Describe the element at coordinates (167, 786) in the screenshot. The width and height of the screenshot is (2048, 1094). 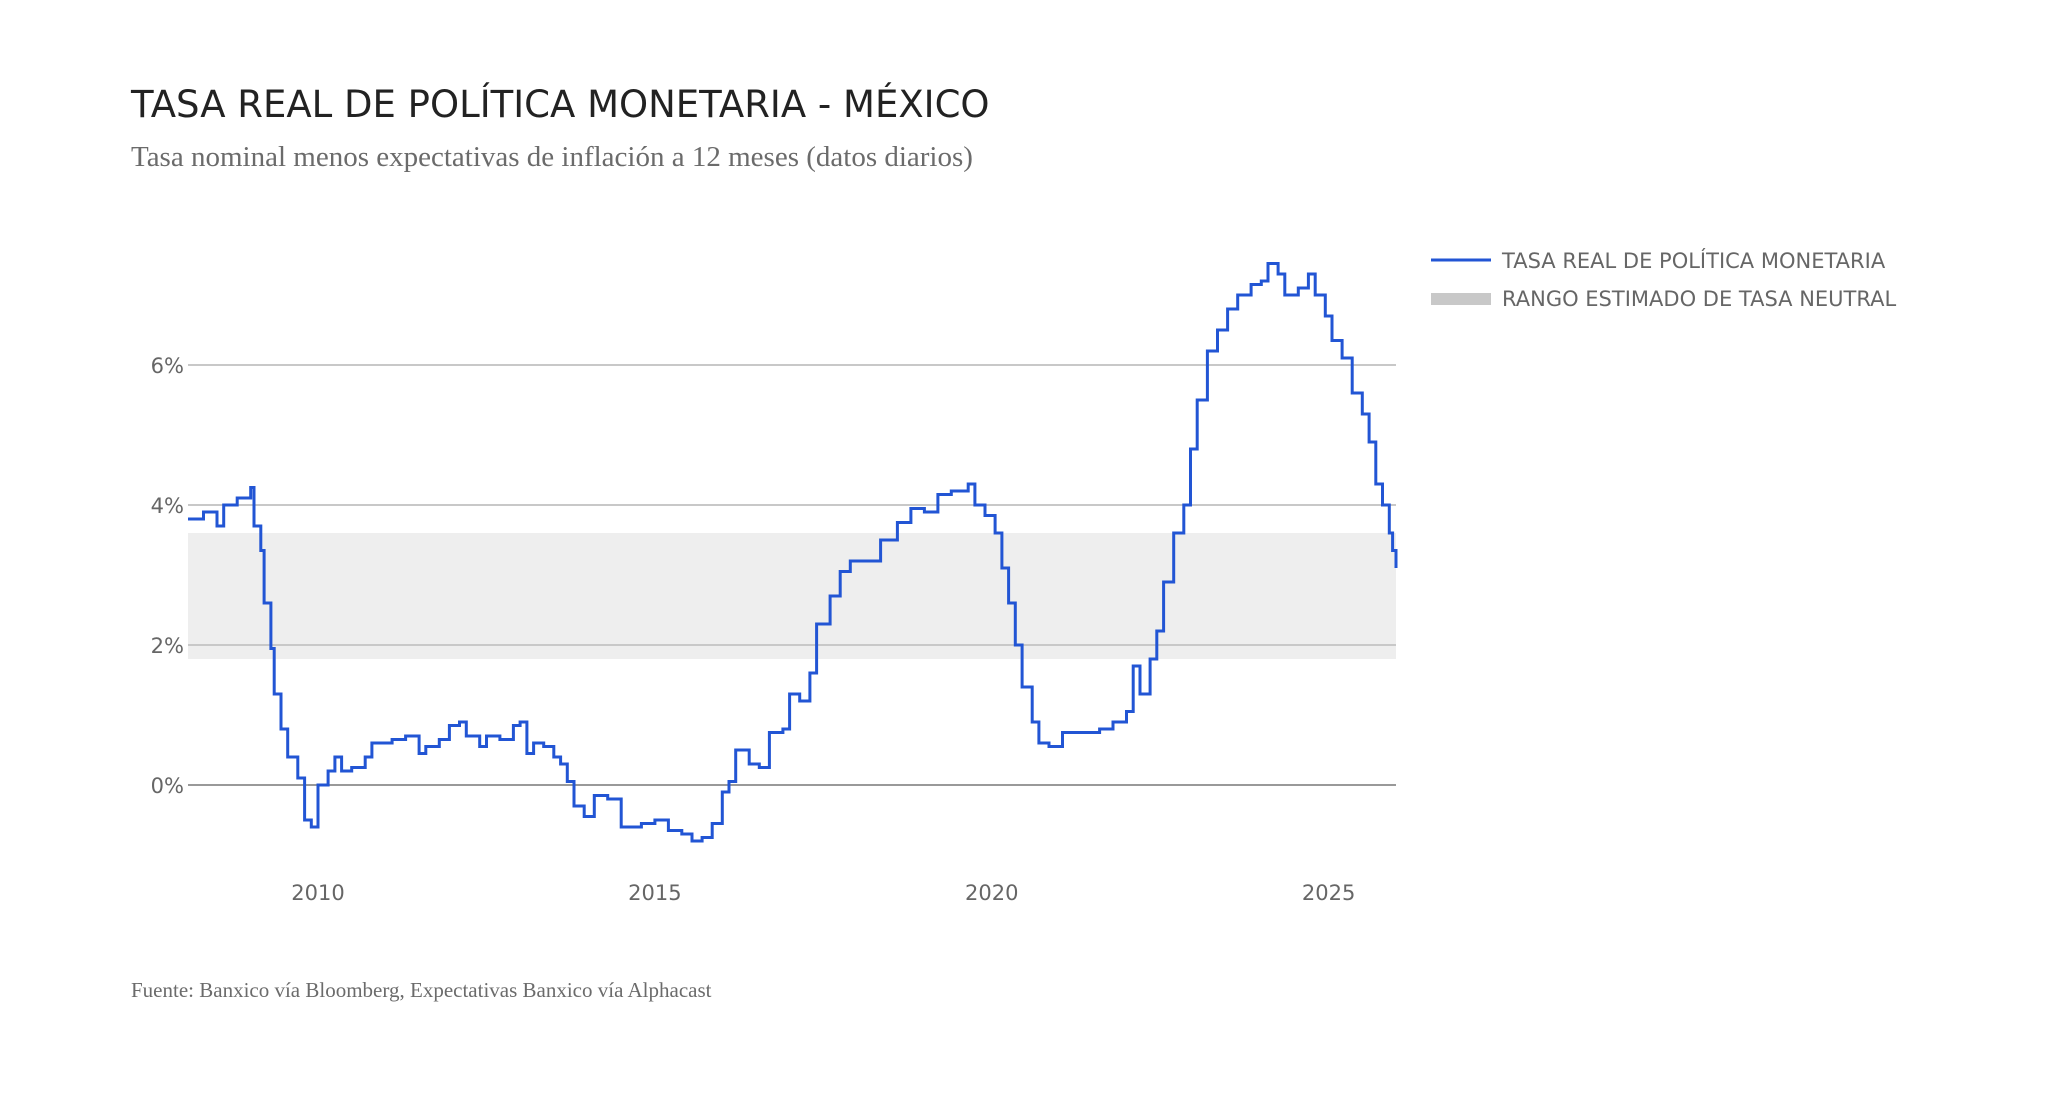
I see `y-tick-label: 0%` at that location.